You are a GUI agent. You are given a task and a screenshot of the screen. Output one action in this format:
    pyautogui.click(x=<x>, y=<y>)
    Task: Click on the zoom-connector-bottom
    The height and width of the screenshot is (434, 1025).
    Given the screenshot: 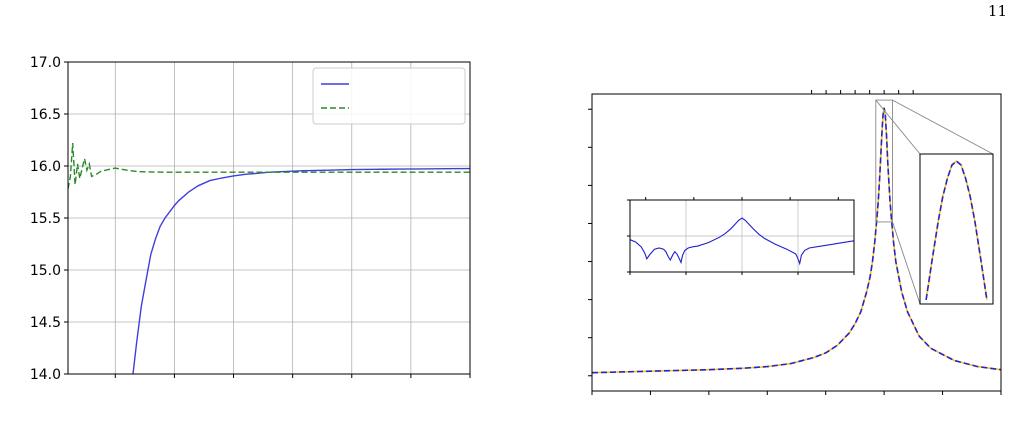 What is the action you would take?
    pyautogui.click(x=906, y=263)
    